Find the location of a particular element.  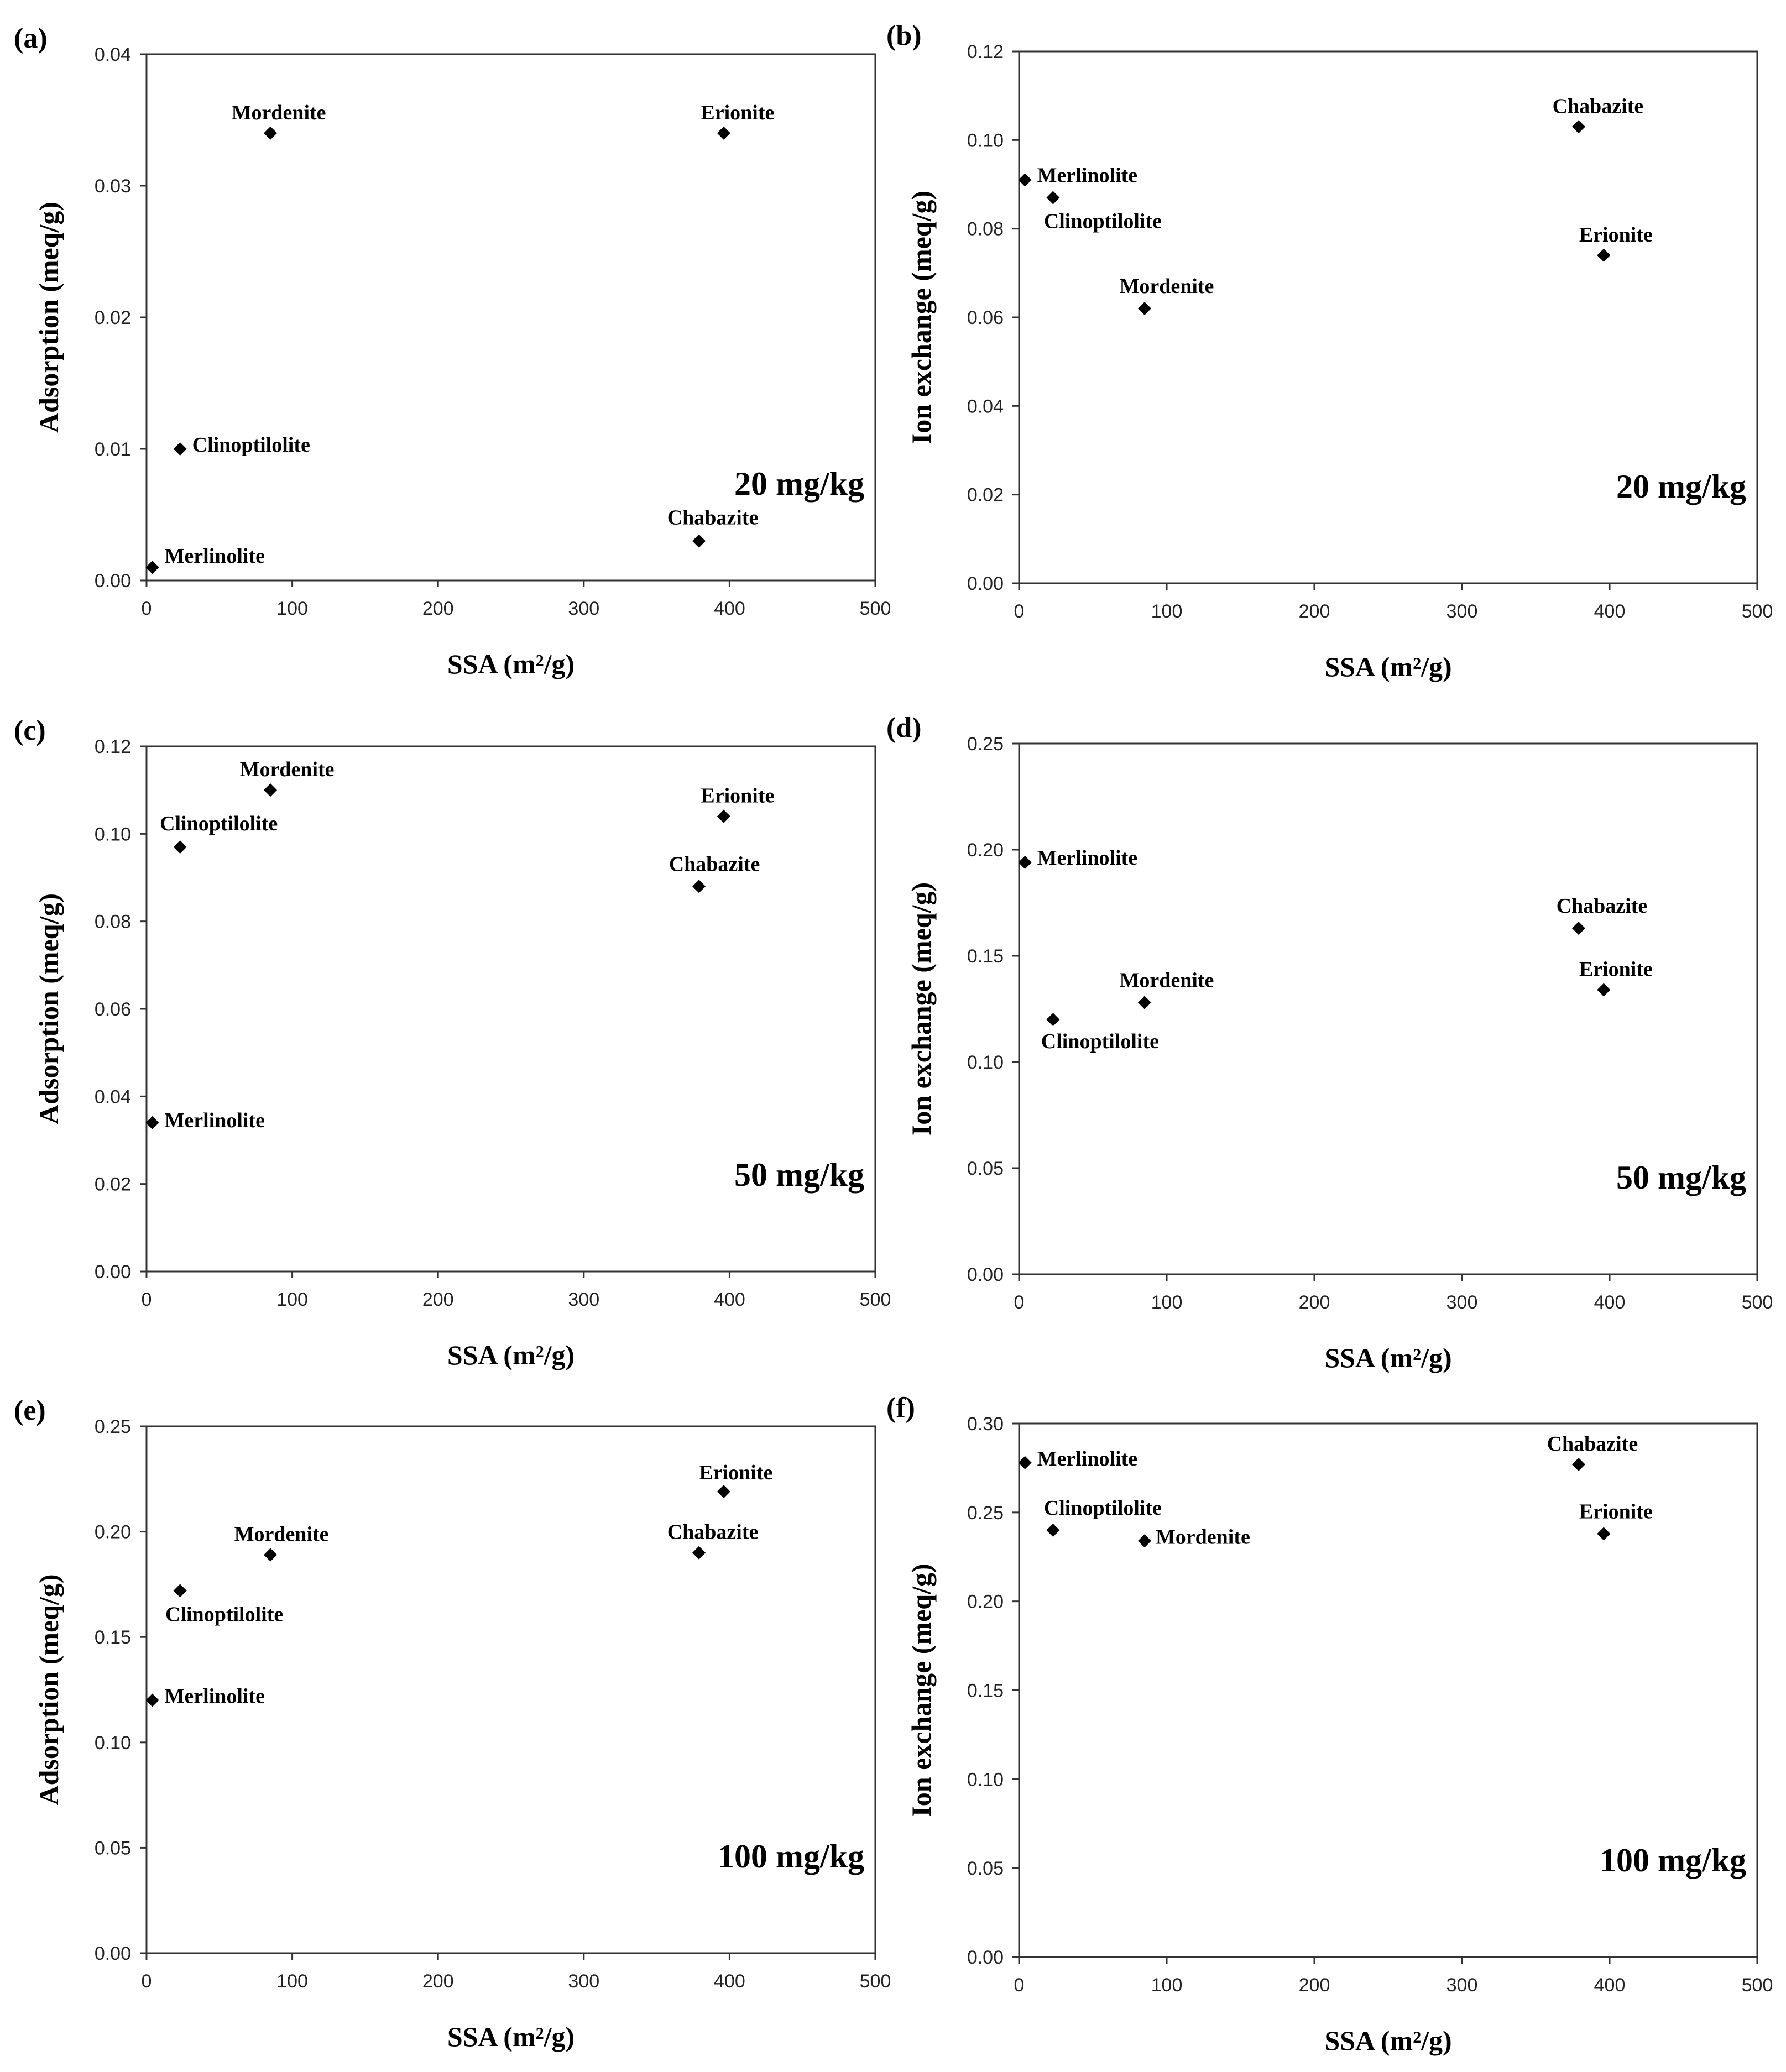

y-tick-label: 0.06 is located at coordinates (113, 1009).